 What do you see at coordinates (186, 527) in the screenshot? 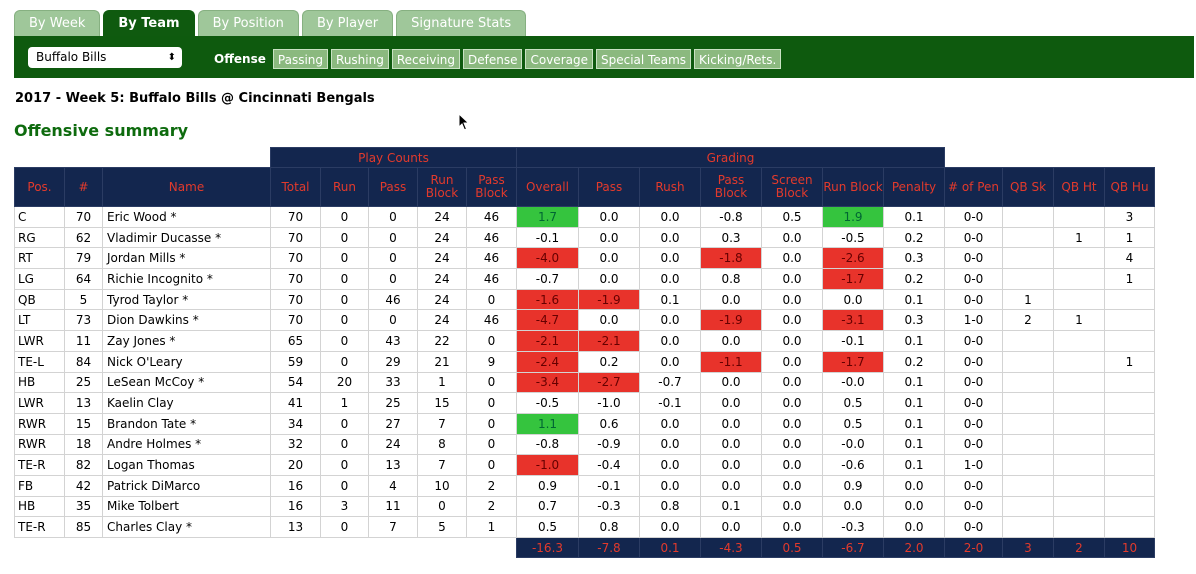
I see `player-name-cell: Charles Clay *` at bounding box center [186, 527].